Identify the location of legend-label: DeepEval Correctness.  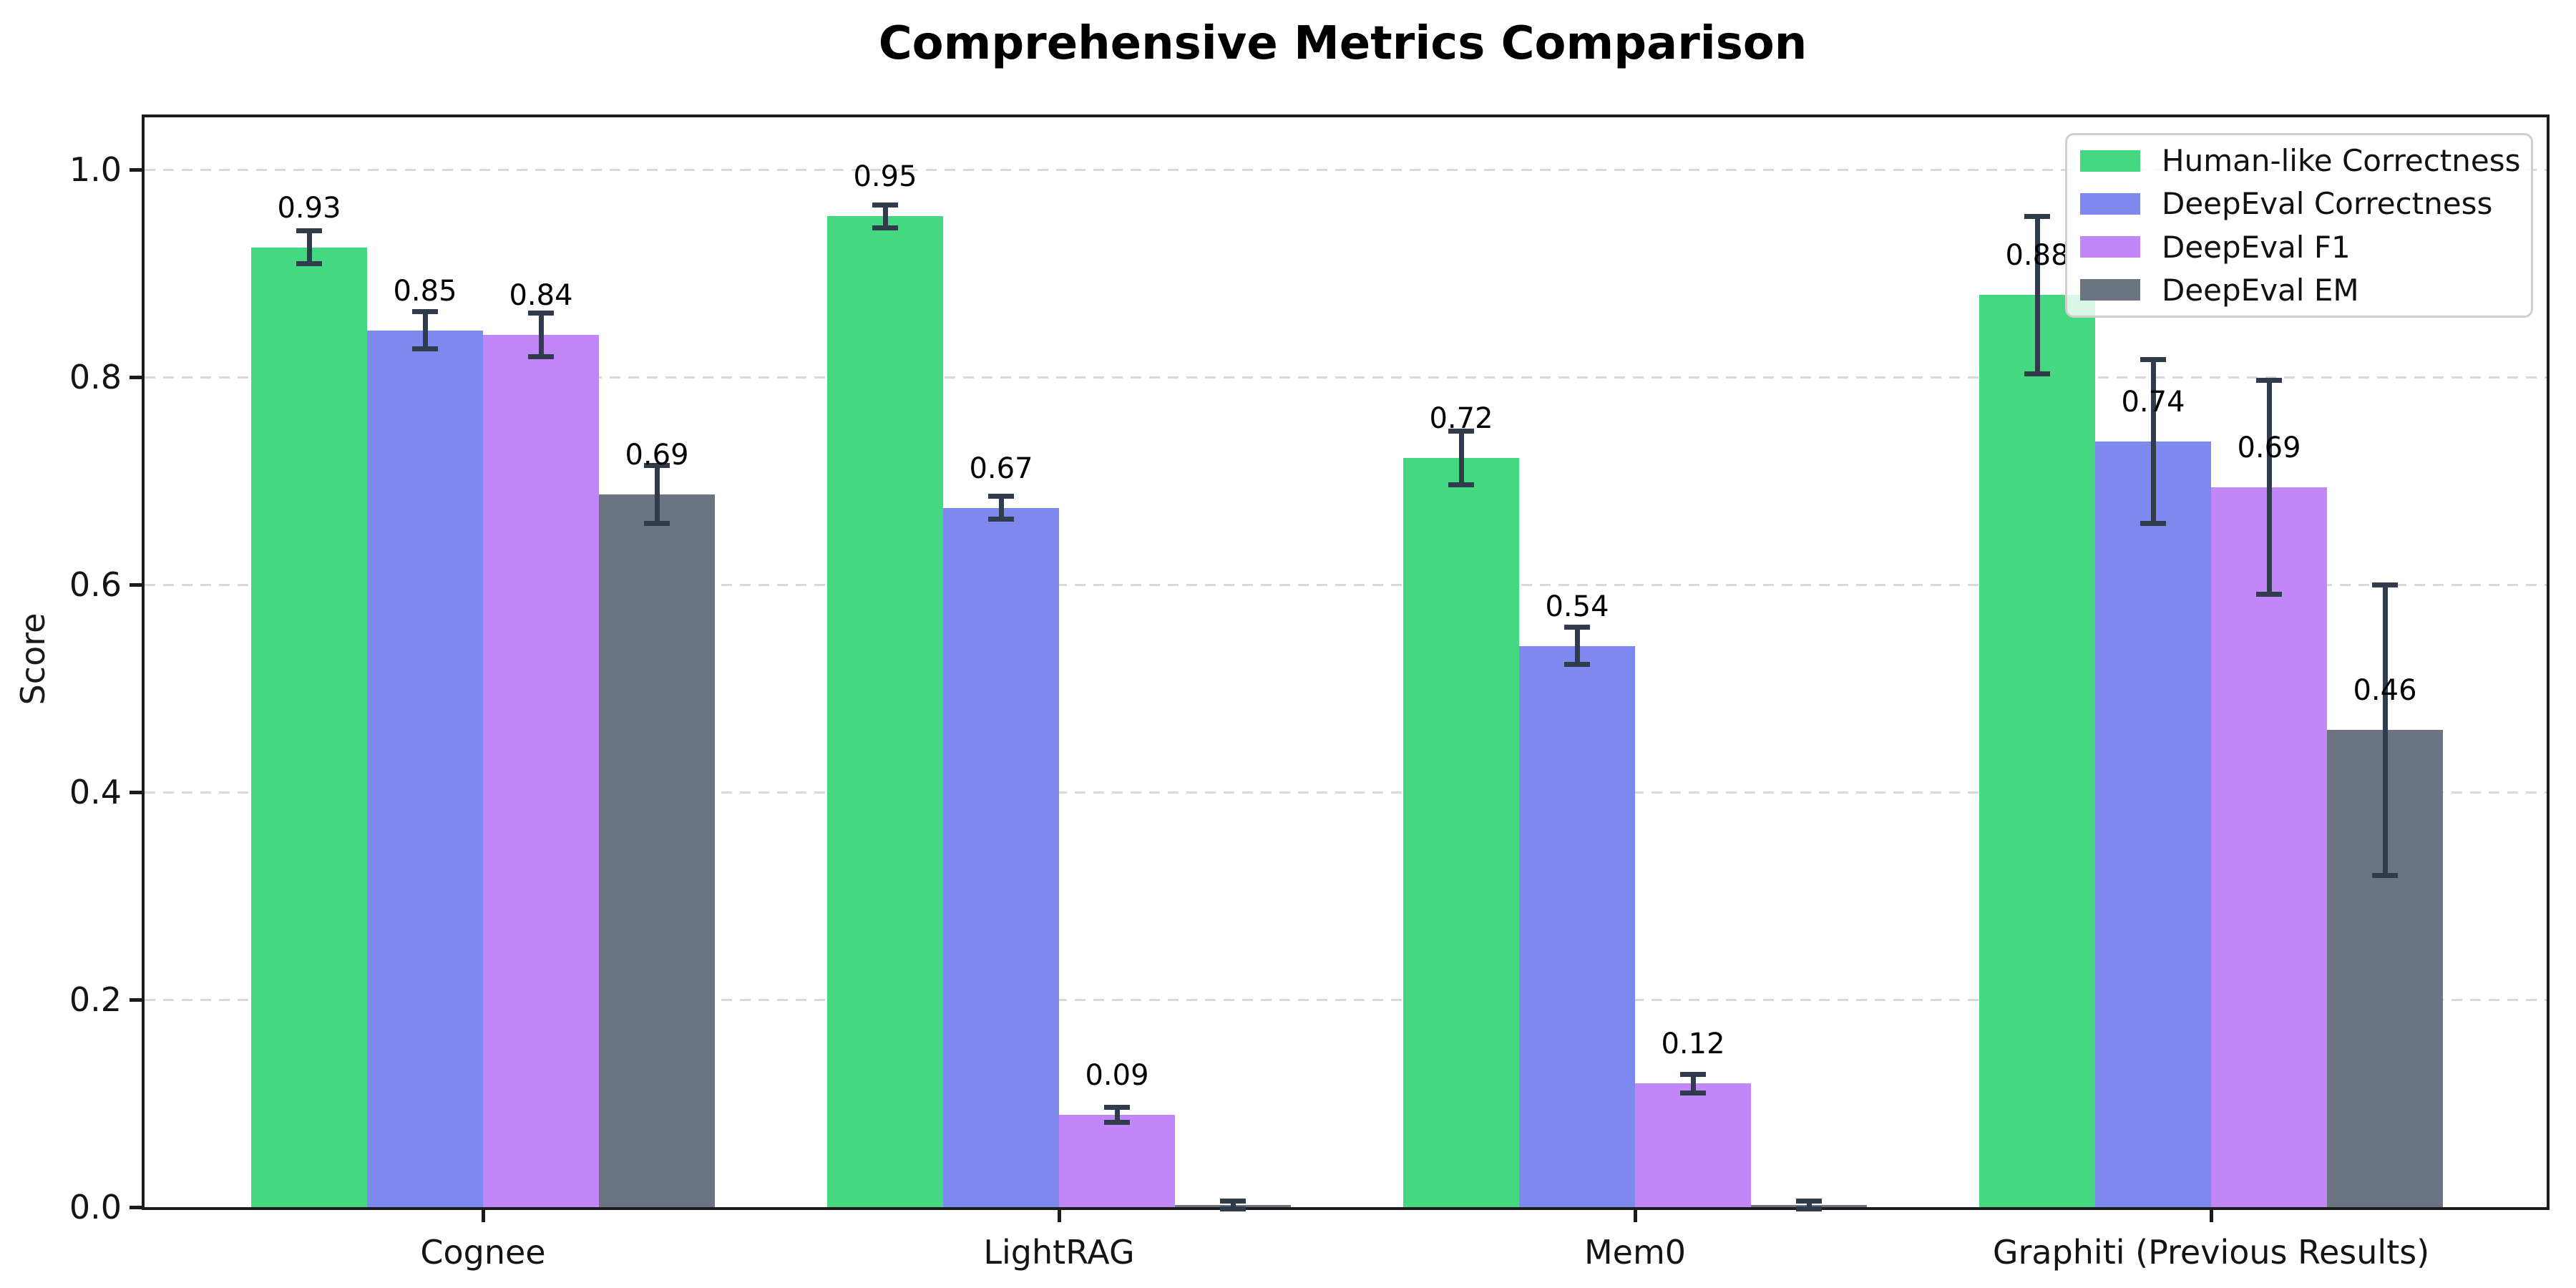
(2327, 204).